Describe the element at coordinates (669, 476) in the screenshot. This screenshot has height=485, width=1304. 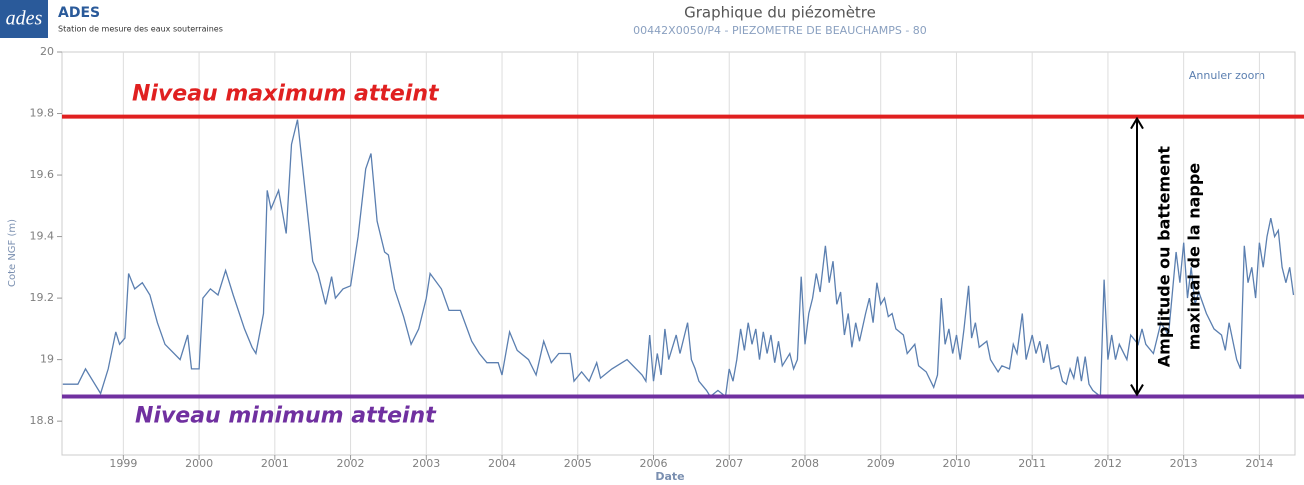
I see `x-axis-label: Date` at that location.